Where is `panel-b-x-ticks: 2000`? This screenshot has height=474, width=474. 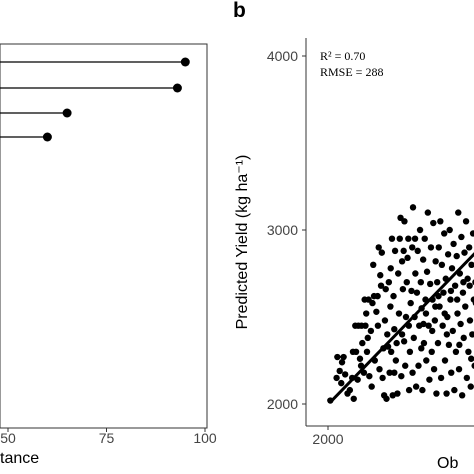
panel-b-x-ticks: 2000 is located at coordinates (328, 436).